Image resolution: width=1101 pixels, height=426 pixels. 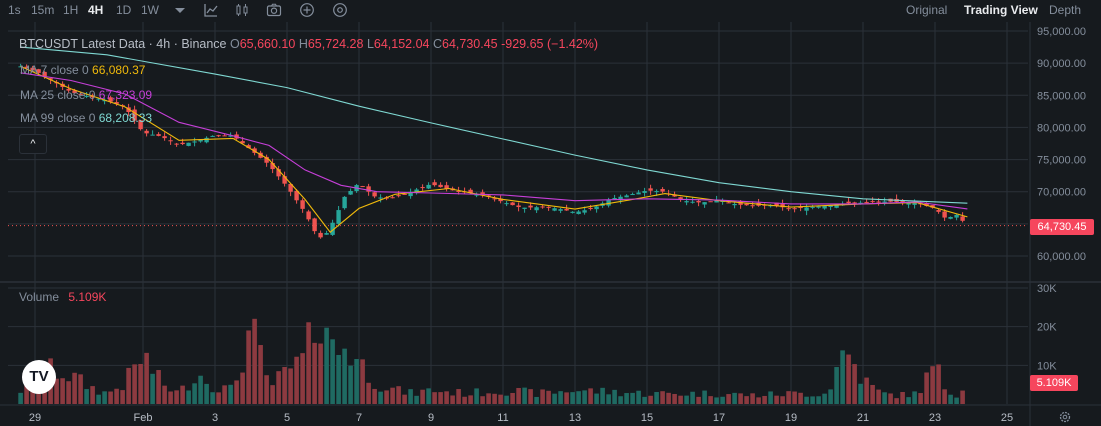 I want to click on volume-value: 5.109K, so click(x=87, y=297).